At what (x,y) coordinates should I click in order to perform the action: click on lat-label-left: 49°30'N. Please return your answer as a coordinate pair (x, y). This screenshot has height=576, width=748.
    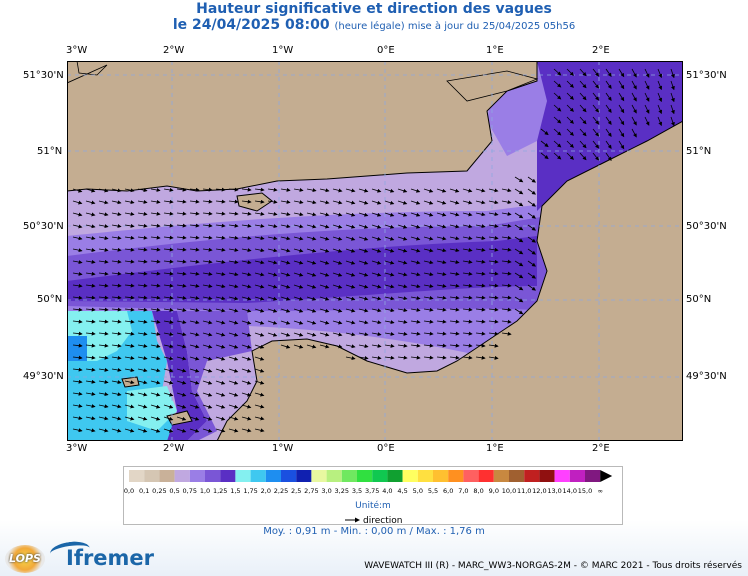
    Looking at the image, I should click on (43, 376).